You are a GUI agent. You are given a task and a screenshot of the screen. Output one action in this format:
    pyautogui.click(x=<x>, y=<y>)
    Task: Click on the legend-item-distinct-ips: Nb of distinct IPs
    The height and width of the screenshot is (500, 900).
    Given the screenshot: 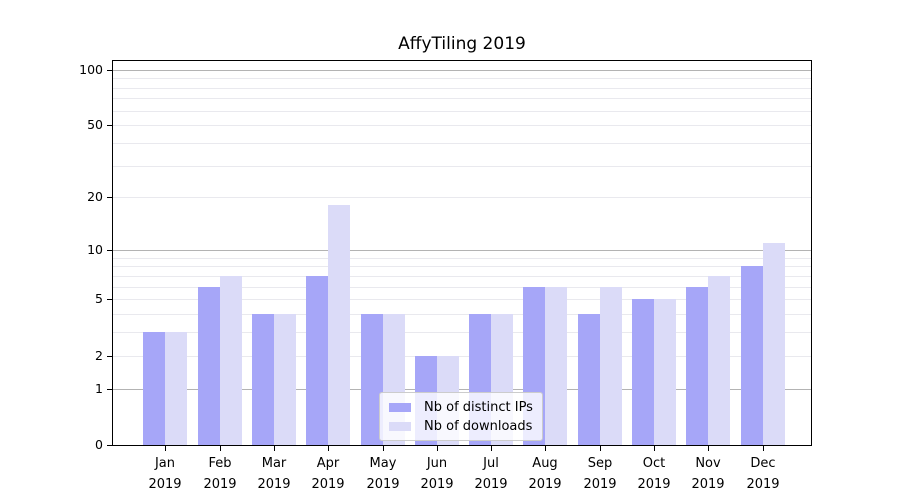 What is the action you would take?
    pyautogui.click(x=461, y=407)
    